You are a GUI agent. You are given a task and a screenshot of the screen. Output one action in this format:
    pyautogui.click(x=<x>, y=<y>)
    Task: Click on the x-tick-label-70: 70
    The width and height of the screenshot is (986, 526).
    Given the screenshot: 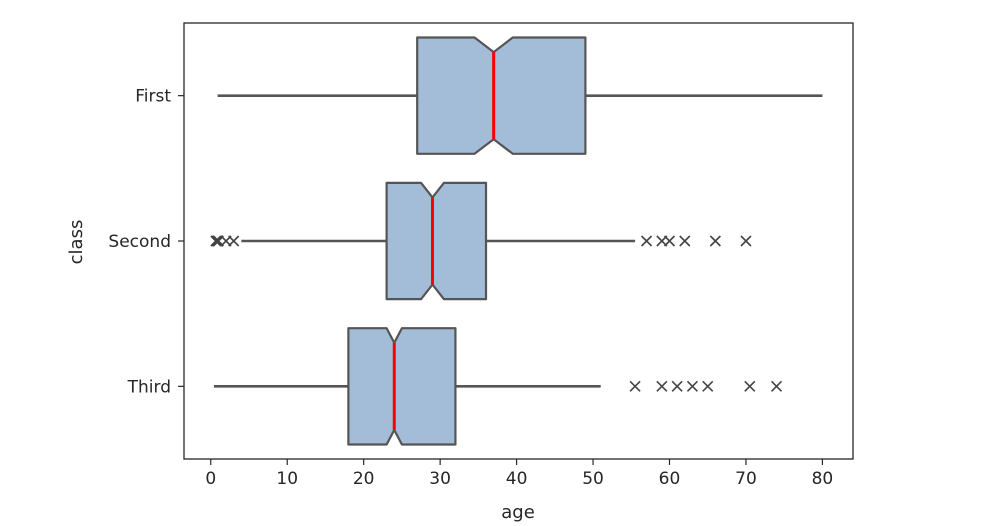 What is the action you would take?
    pyautogui.click(x=746, y=479)
    